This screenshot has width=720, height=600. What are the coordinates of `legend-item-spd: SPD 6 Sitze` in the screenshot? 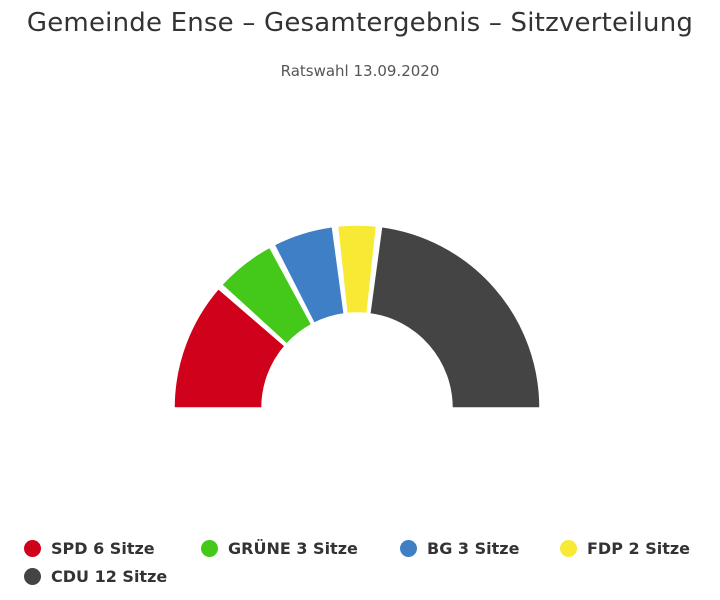 It's located at (112, 548).